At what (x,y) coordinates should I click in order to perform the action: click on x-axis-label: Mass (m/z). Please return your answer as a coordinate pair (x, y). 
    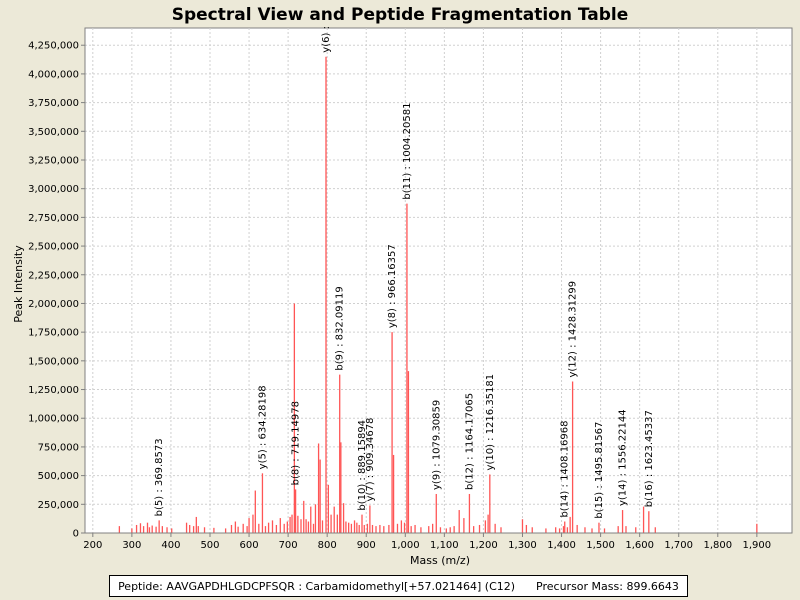
    Looking at the image, I should click on (440, 560).